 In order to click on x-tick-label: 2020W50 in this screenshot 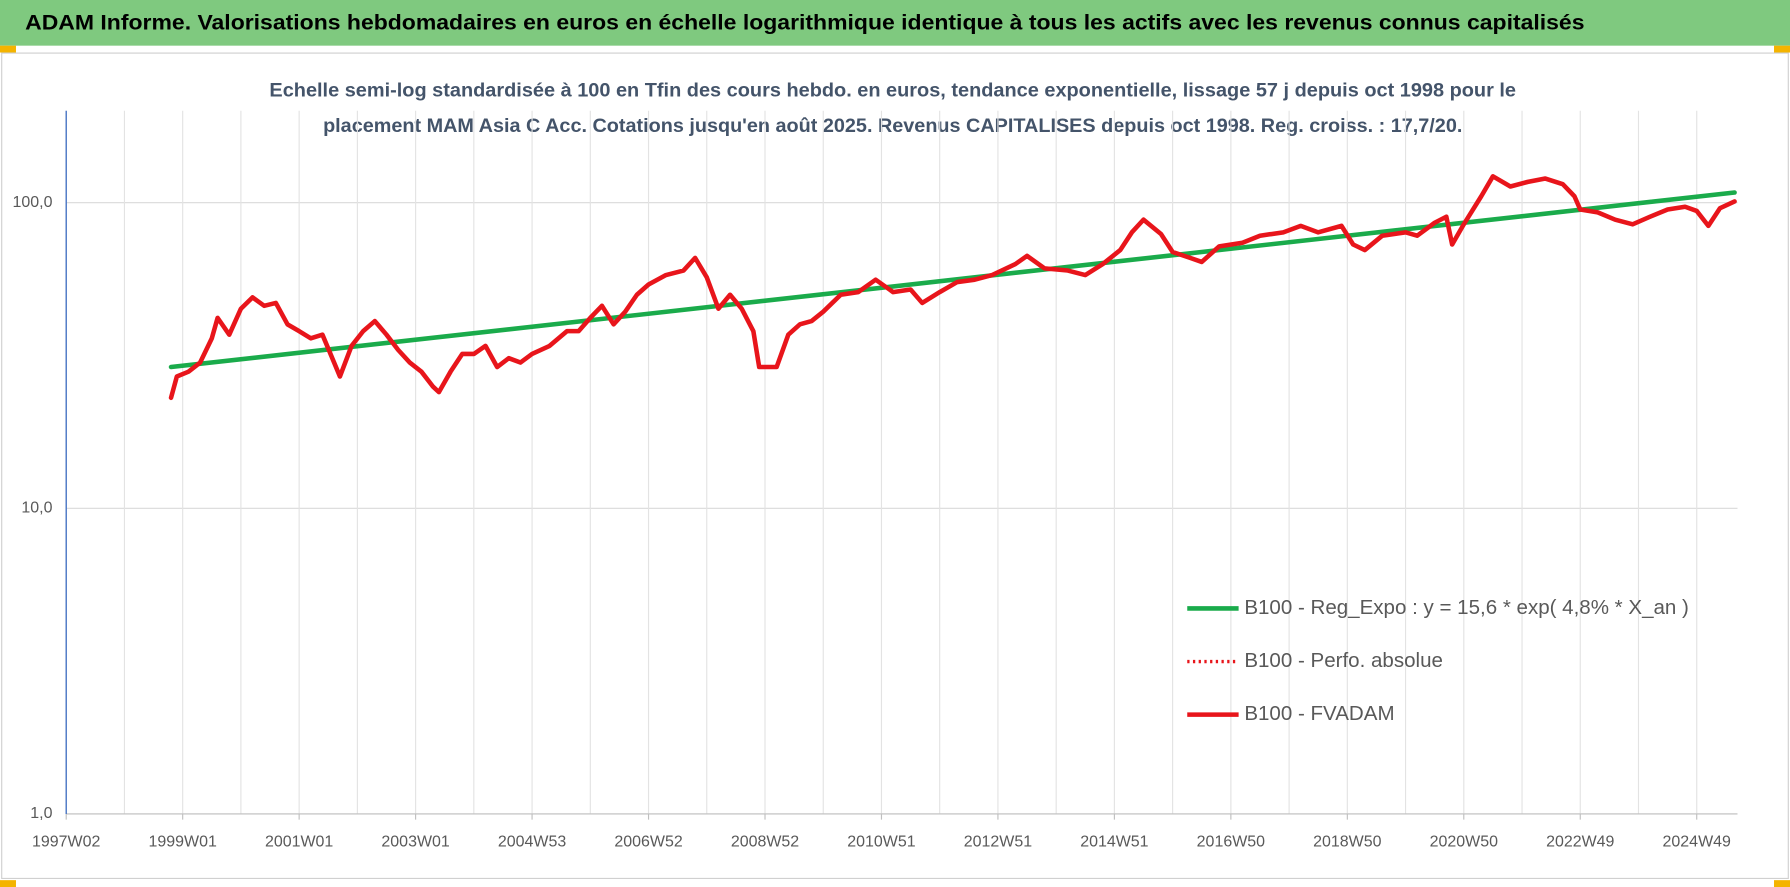, I will do `click(1464, 842)`.